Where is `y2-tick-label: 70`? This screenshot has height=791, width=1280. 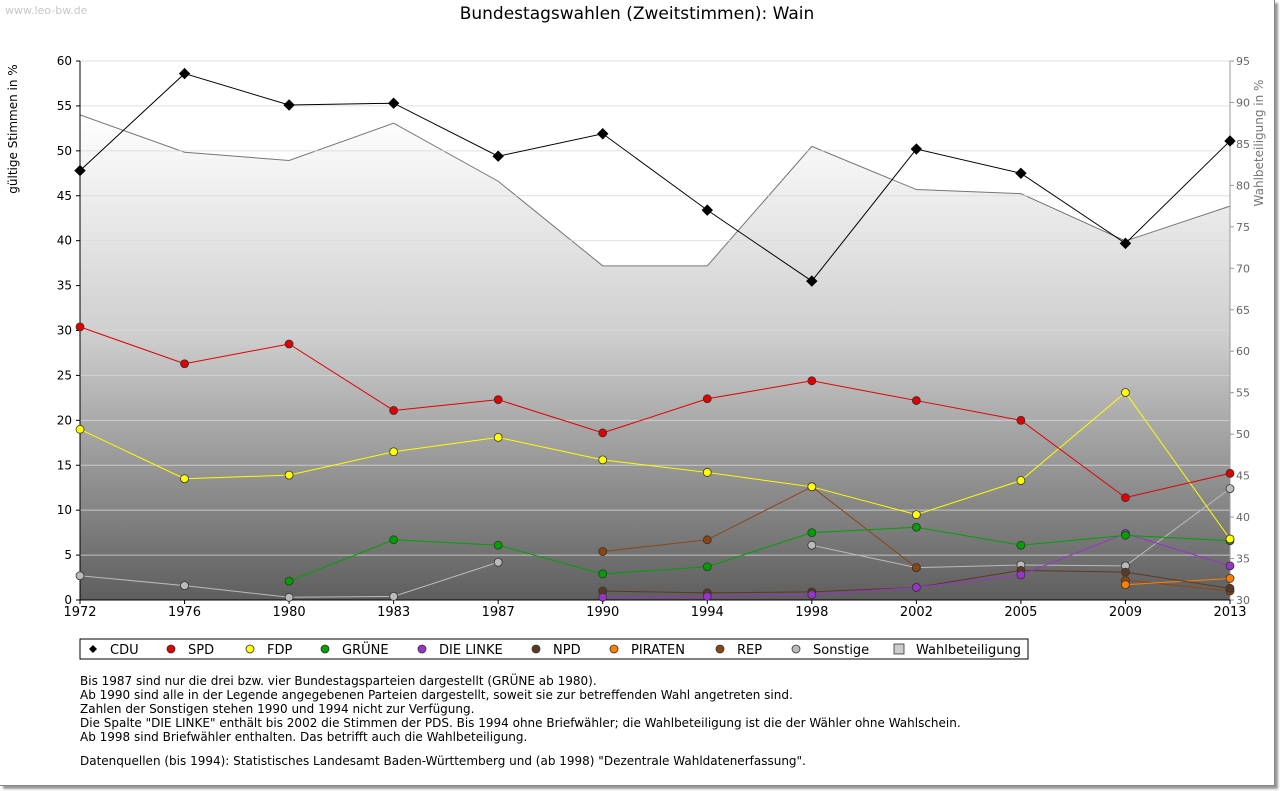 y2-tick-label: 70 is located at coordinates (1243, 268).